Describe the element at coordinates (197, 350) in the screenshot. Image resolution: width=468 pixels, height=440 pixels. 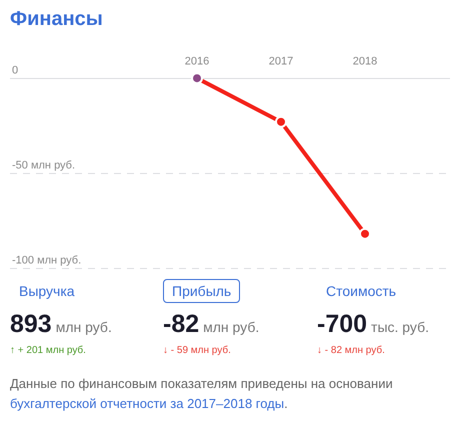
I see `text: ↓ - 59 млн руб.` at that location.